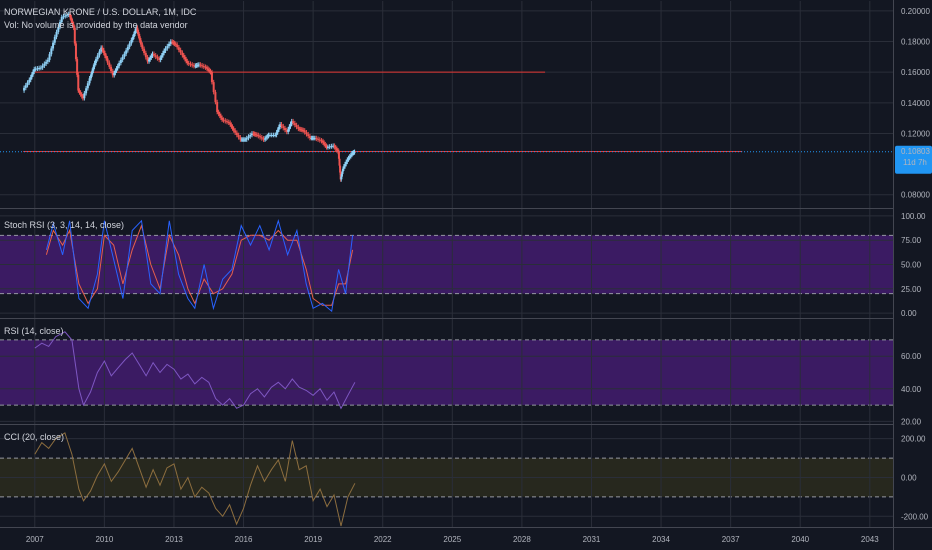 This screenshot has height=550, width=932. Describe the element at coordinates (800, 539) in the screenshot. I see `x-tick-label: 2040` at that location.